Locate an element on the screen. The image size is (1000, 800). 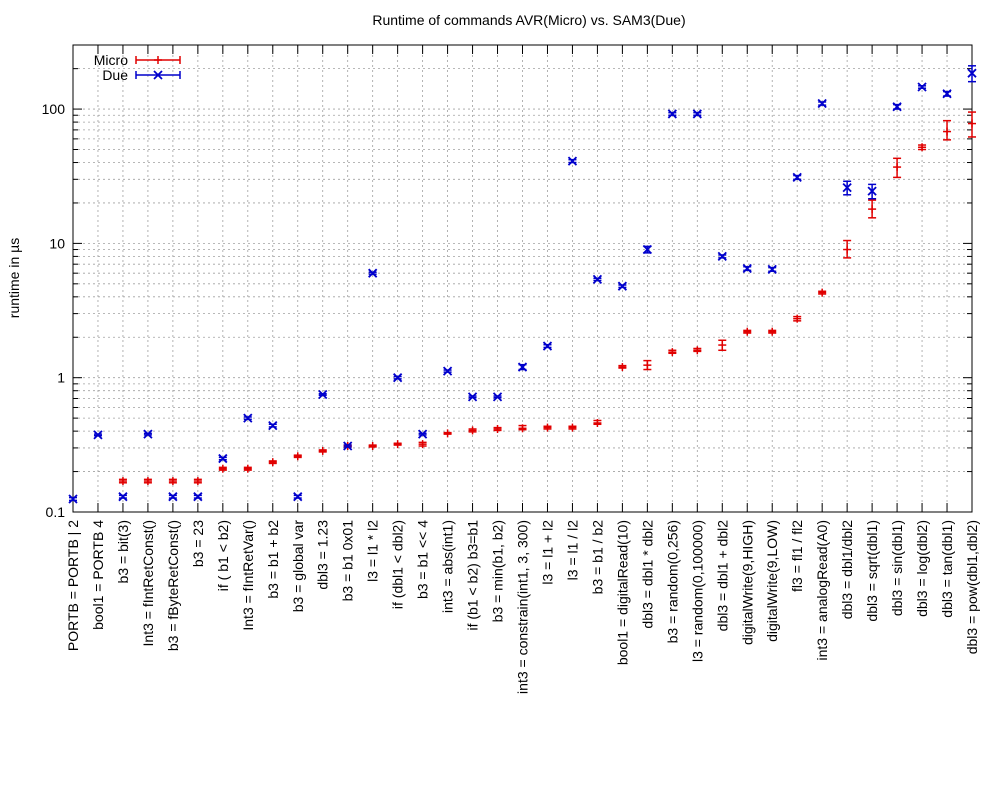
y-tick-label: 10 is located at coordinates (57, 243).